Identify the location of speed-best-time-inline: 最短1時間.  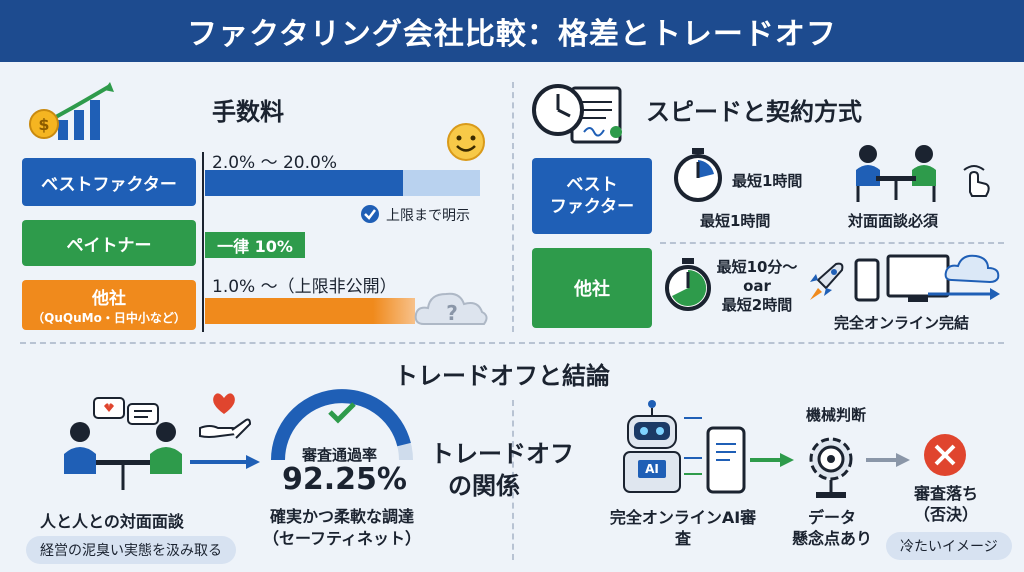
(767, 181).